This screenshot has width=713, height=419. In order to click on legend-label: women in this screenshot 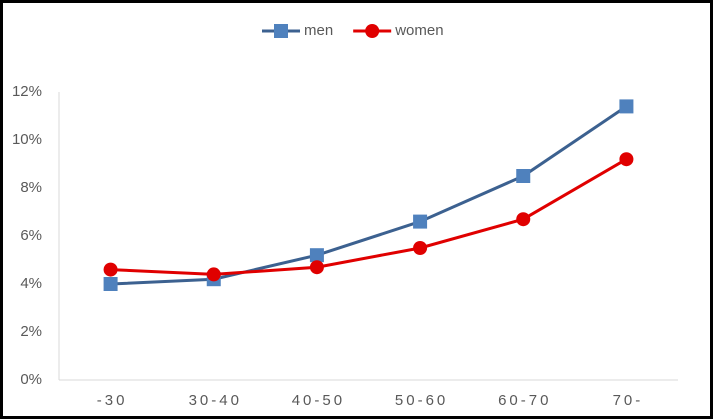, I will do `click(418, 30)`.